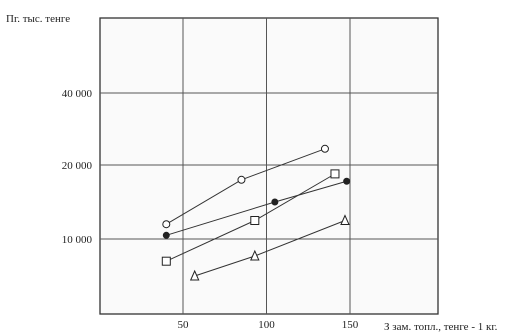 The width and height of the screenshot is (532, 334). What do you see at coordinates (350, 325) in the screenshot?
I see `x-tick-label: 150` at bounding box center [350, 325].